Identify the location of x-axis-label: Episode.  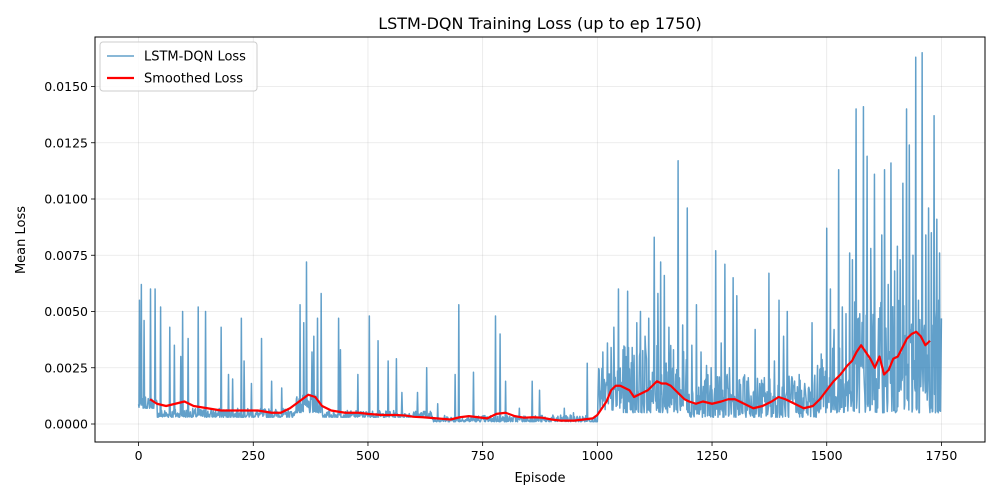
(539, 478).